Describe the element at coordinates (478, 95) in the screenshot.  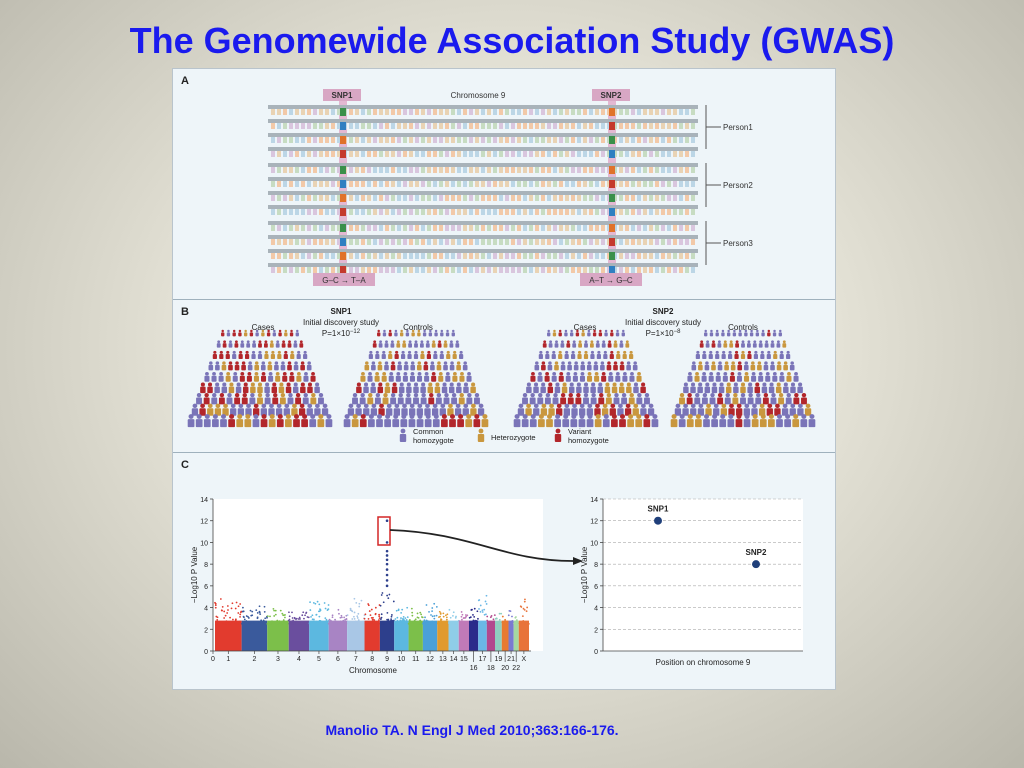
I see `chromosome-label: Chromosome 9` at that location.